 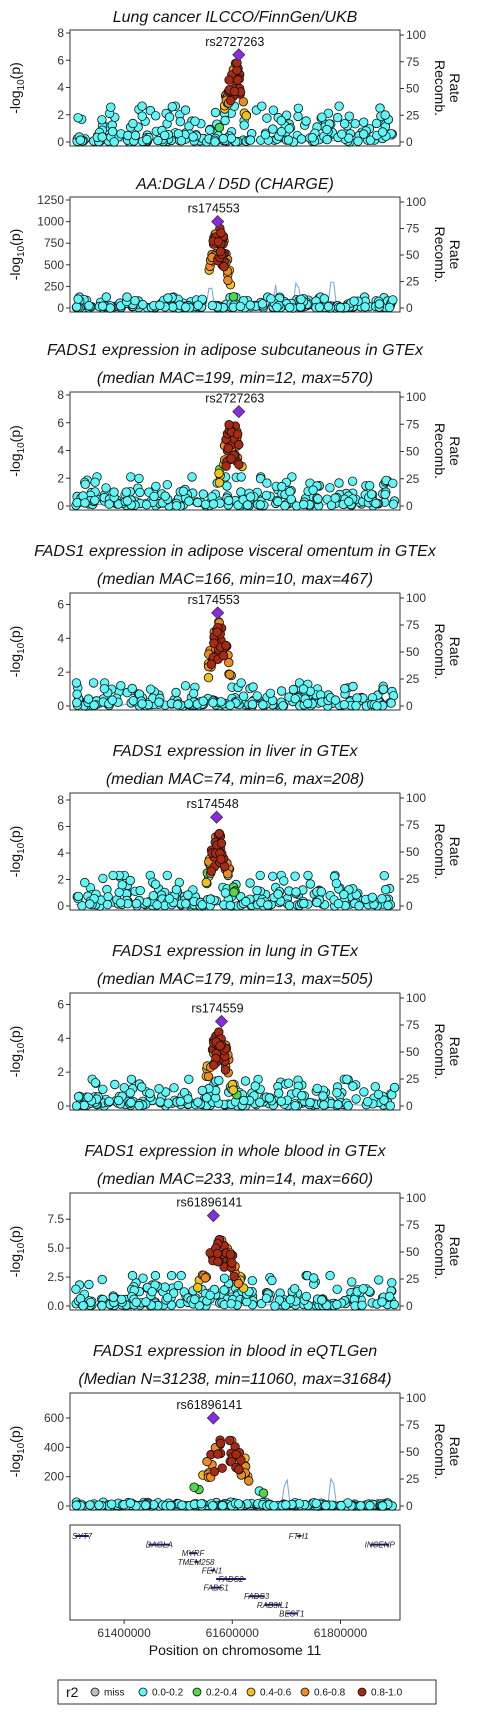 What do you see at coordinates (60, 423) in the screenshot?
I see `y-tick-label: 6` at bounding box center [60, 423].